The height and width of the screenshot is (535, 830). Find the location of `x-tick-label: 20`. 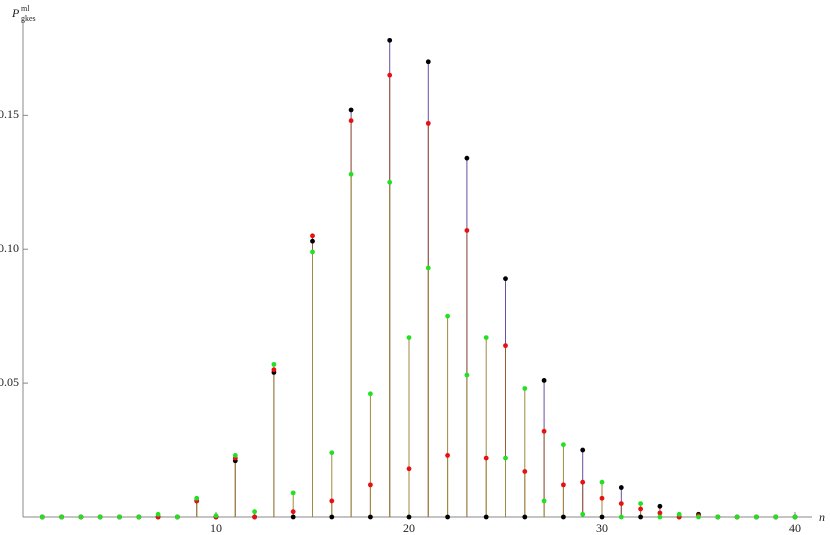

x-tick-label: 20 is located at coordinates (409, 528).